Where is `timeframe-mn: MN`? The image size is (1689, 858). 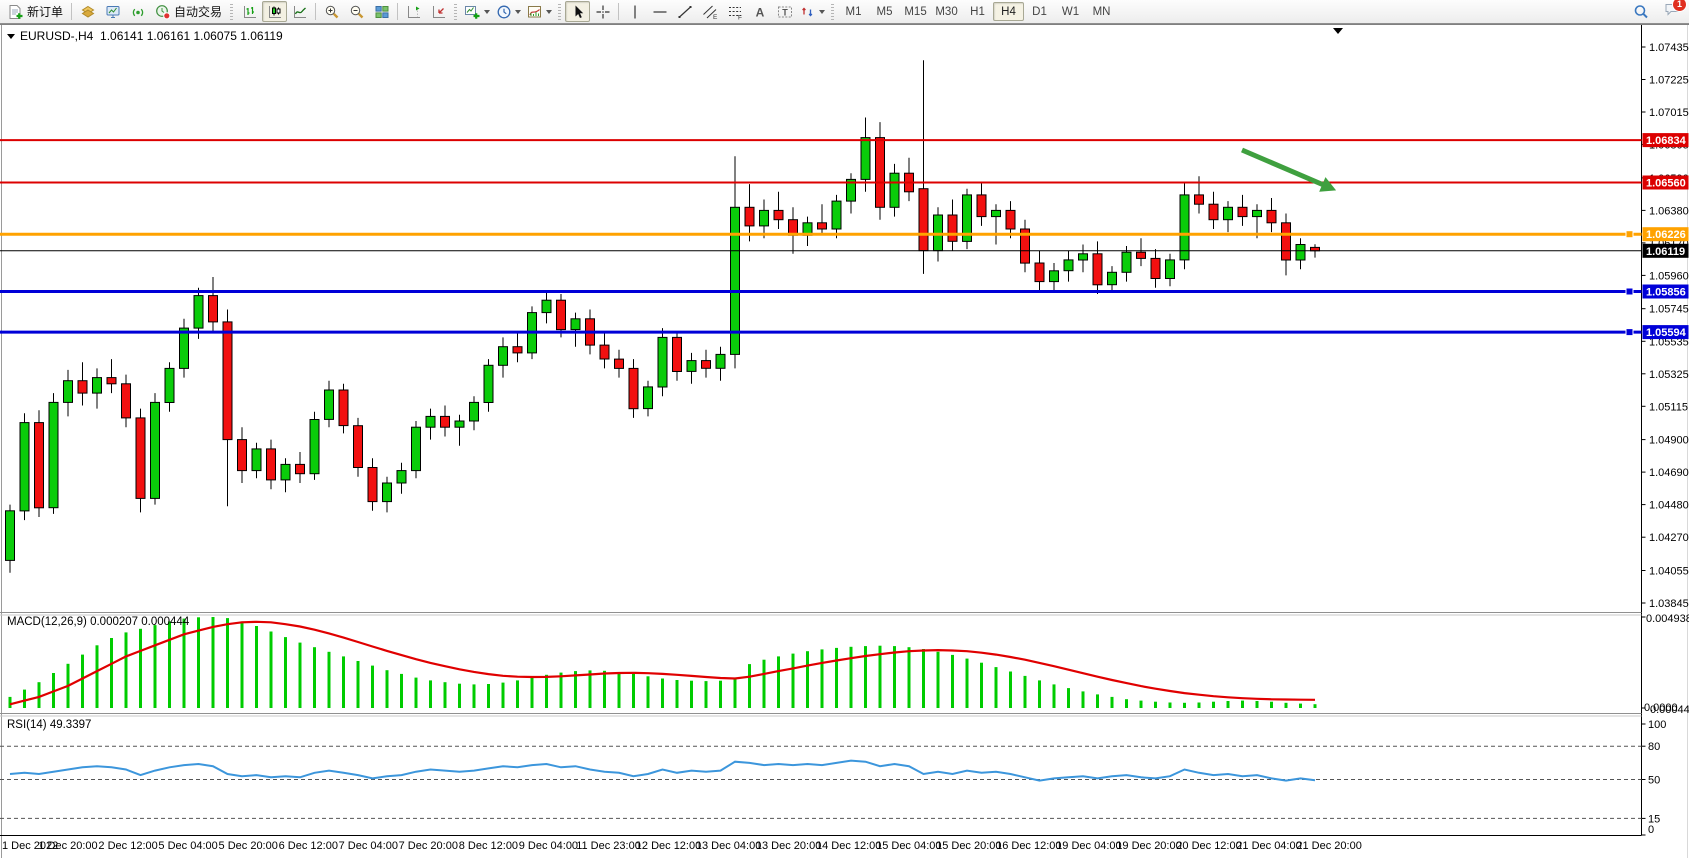 timeframe-mn: MN is located at coordinates (1101, 11).